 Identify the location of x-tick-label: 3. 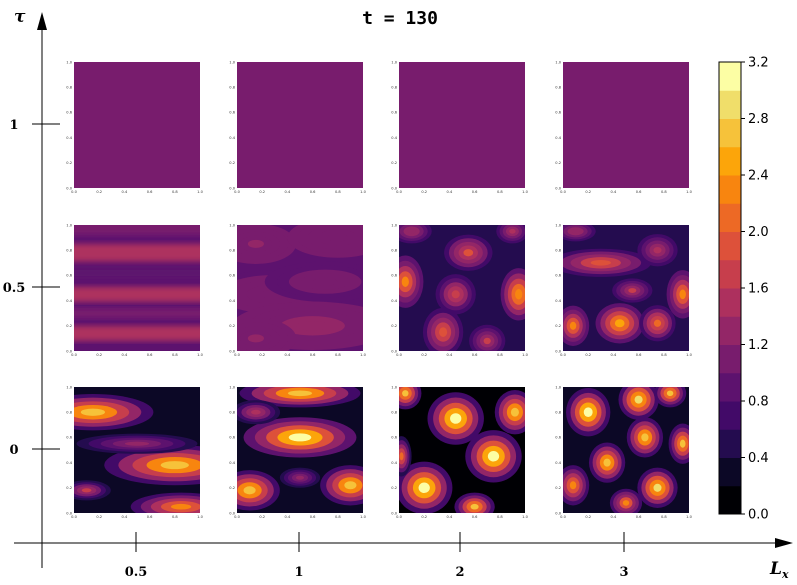
(623, 572).